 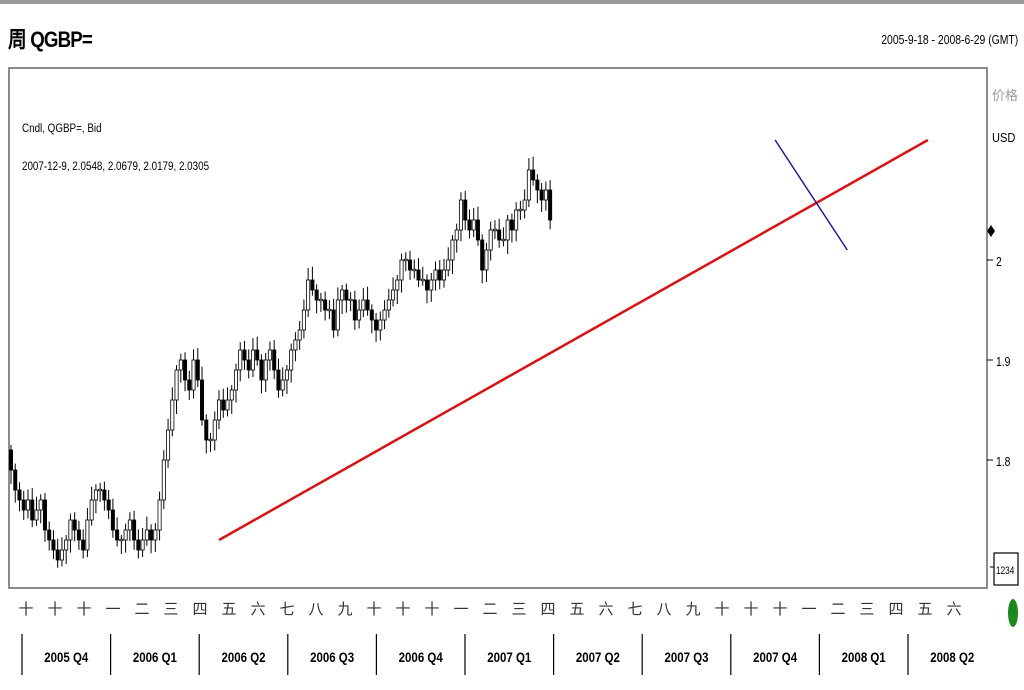 I want to click on status-indicator-icon, so click(x=1013, y=613).